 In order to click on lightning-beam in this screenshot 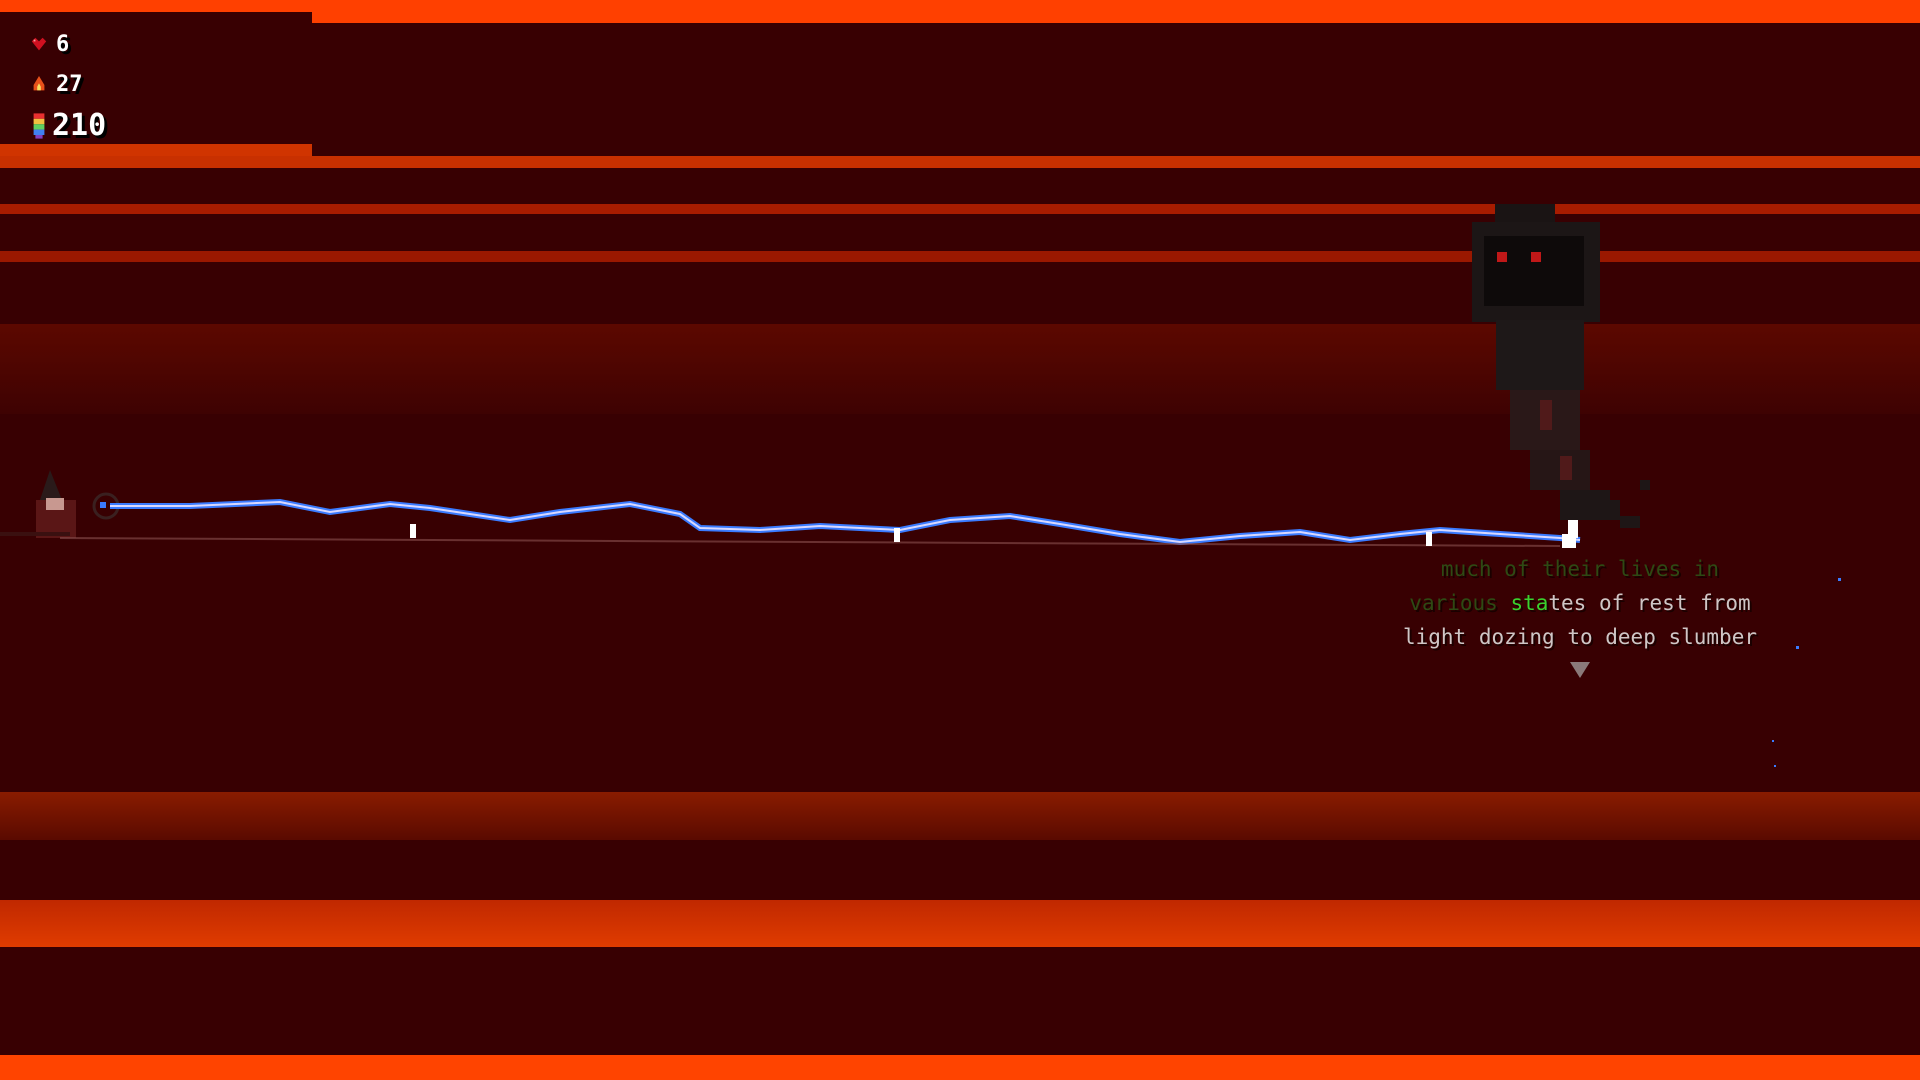, I will do `click(845, 522)`.